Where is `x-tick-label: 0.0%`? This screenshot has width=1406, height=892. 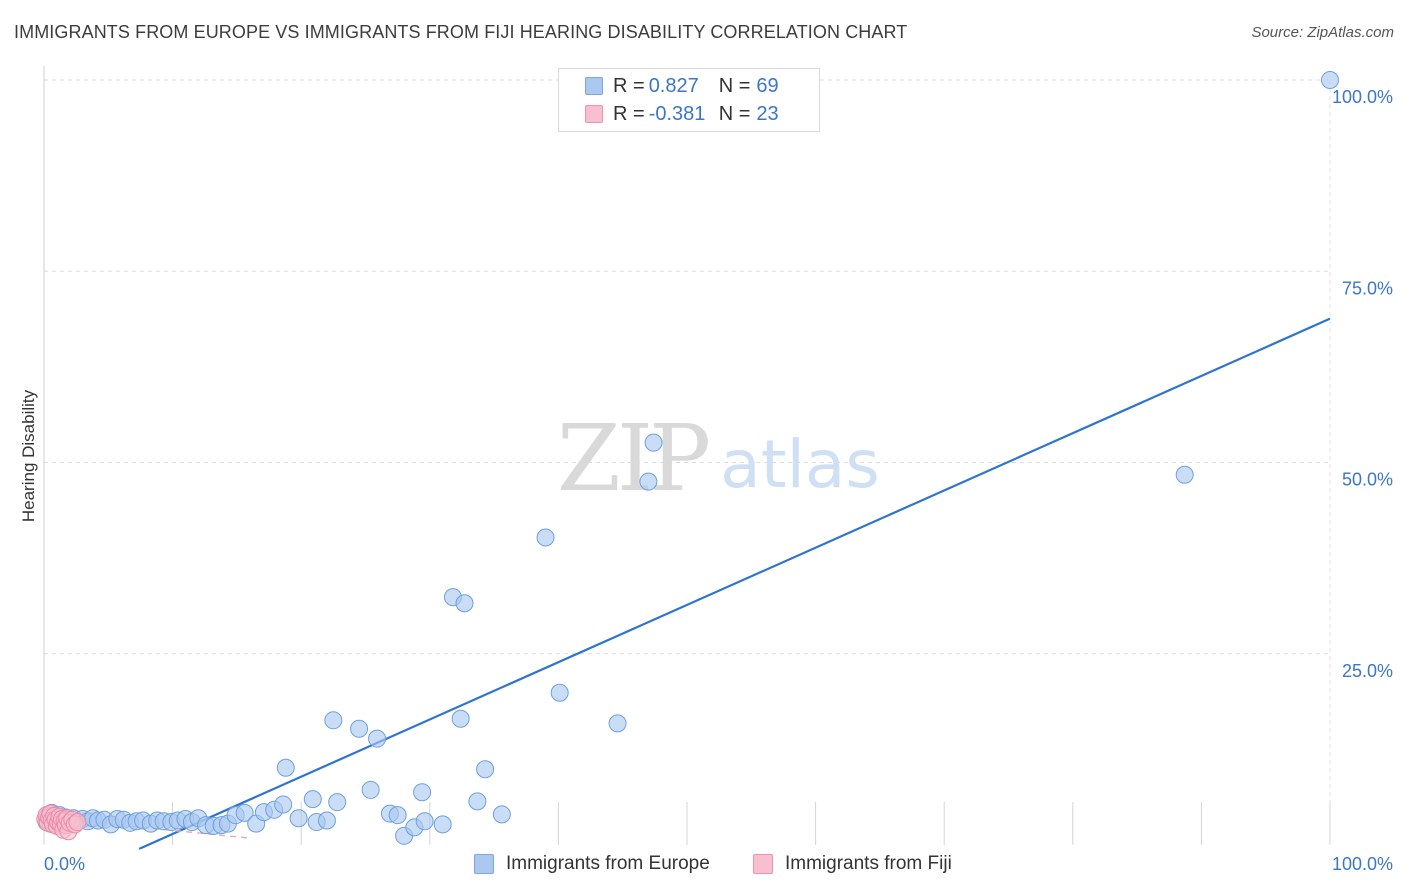 x-tick-label: 0.0% is located at coordinates (64, 864).